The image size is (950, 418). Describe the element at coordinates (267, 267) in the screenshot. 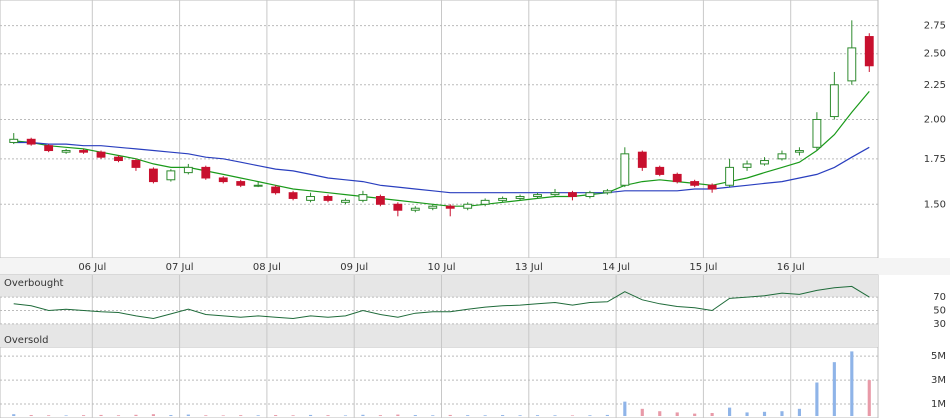

I see `x-tick-label: 08 Jul` at that location.